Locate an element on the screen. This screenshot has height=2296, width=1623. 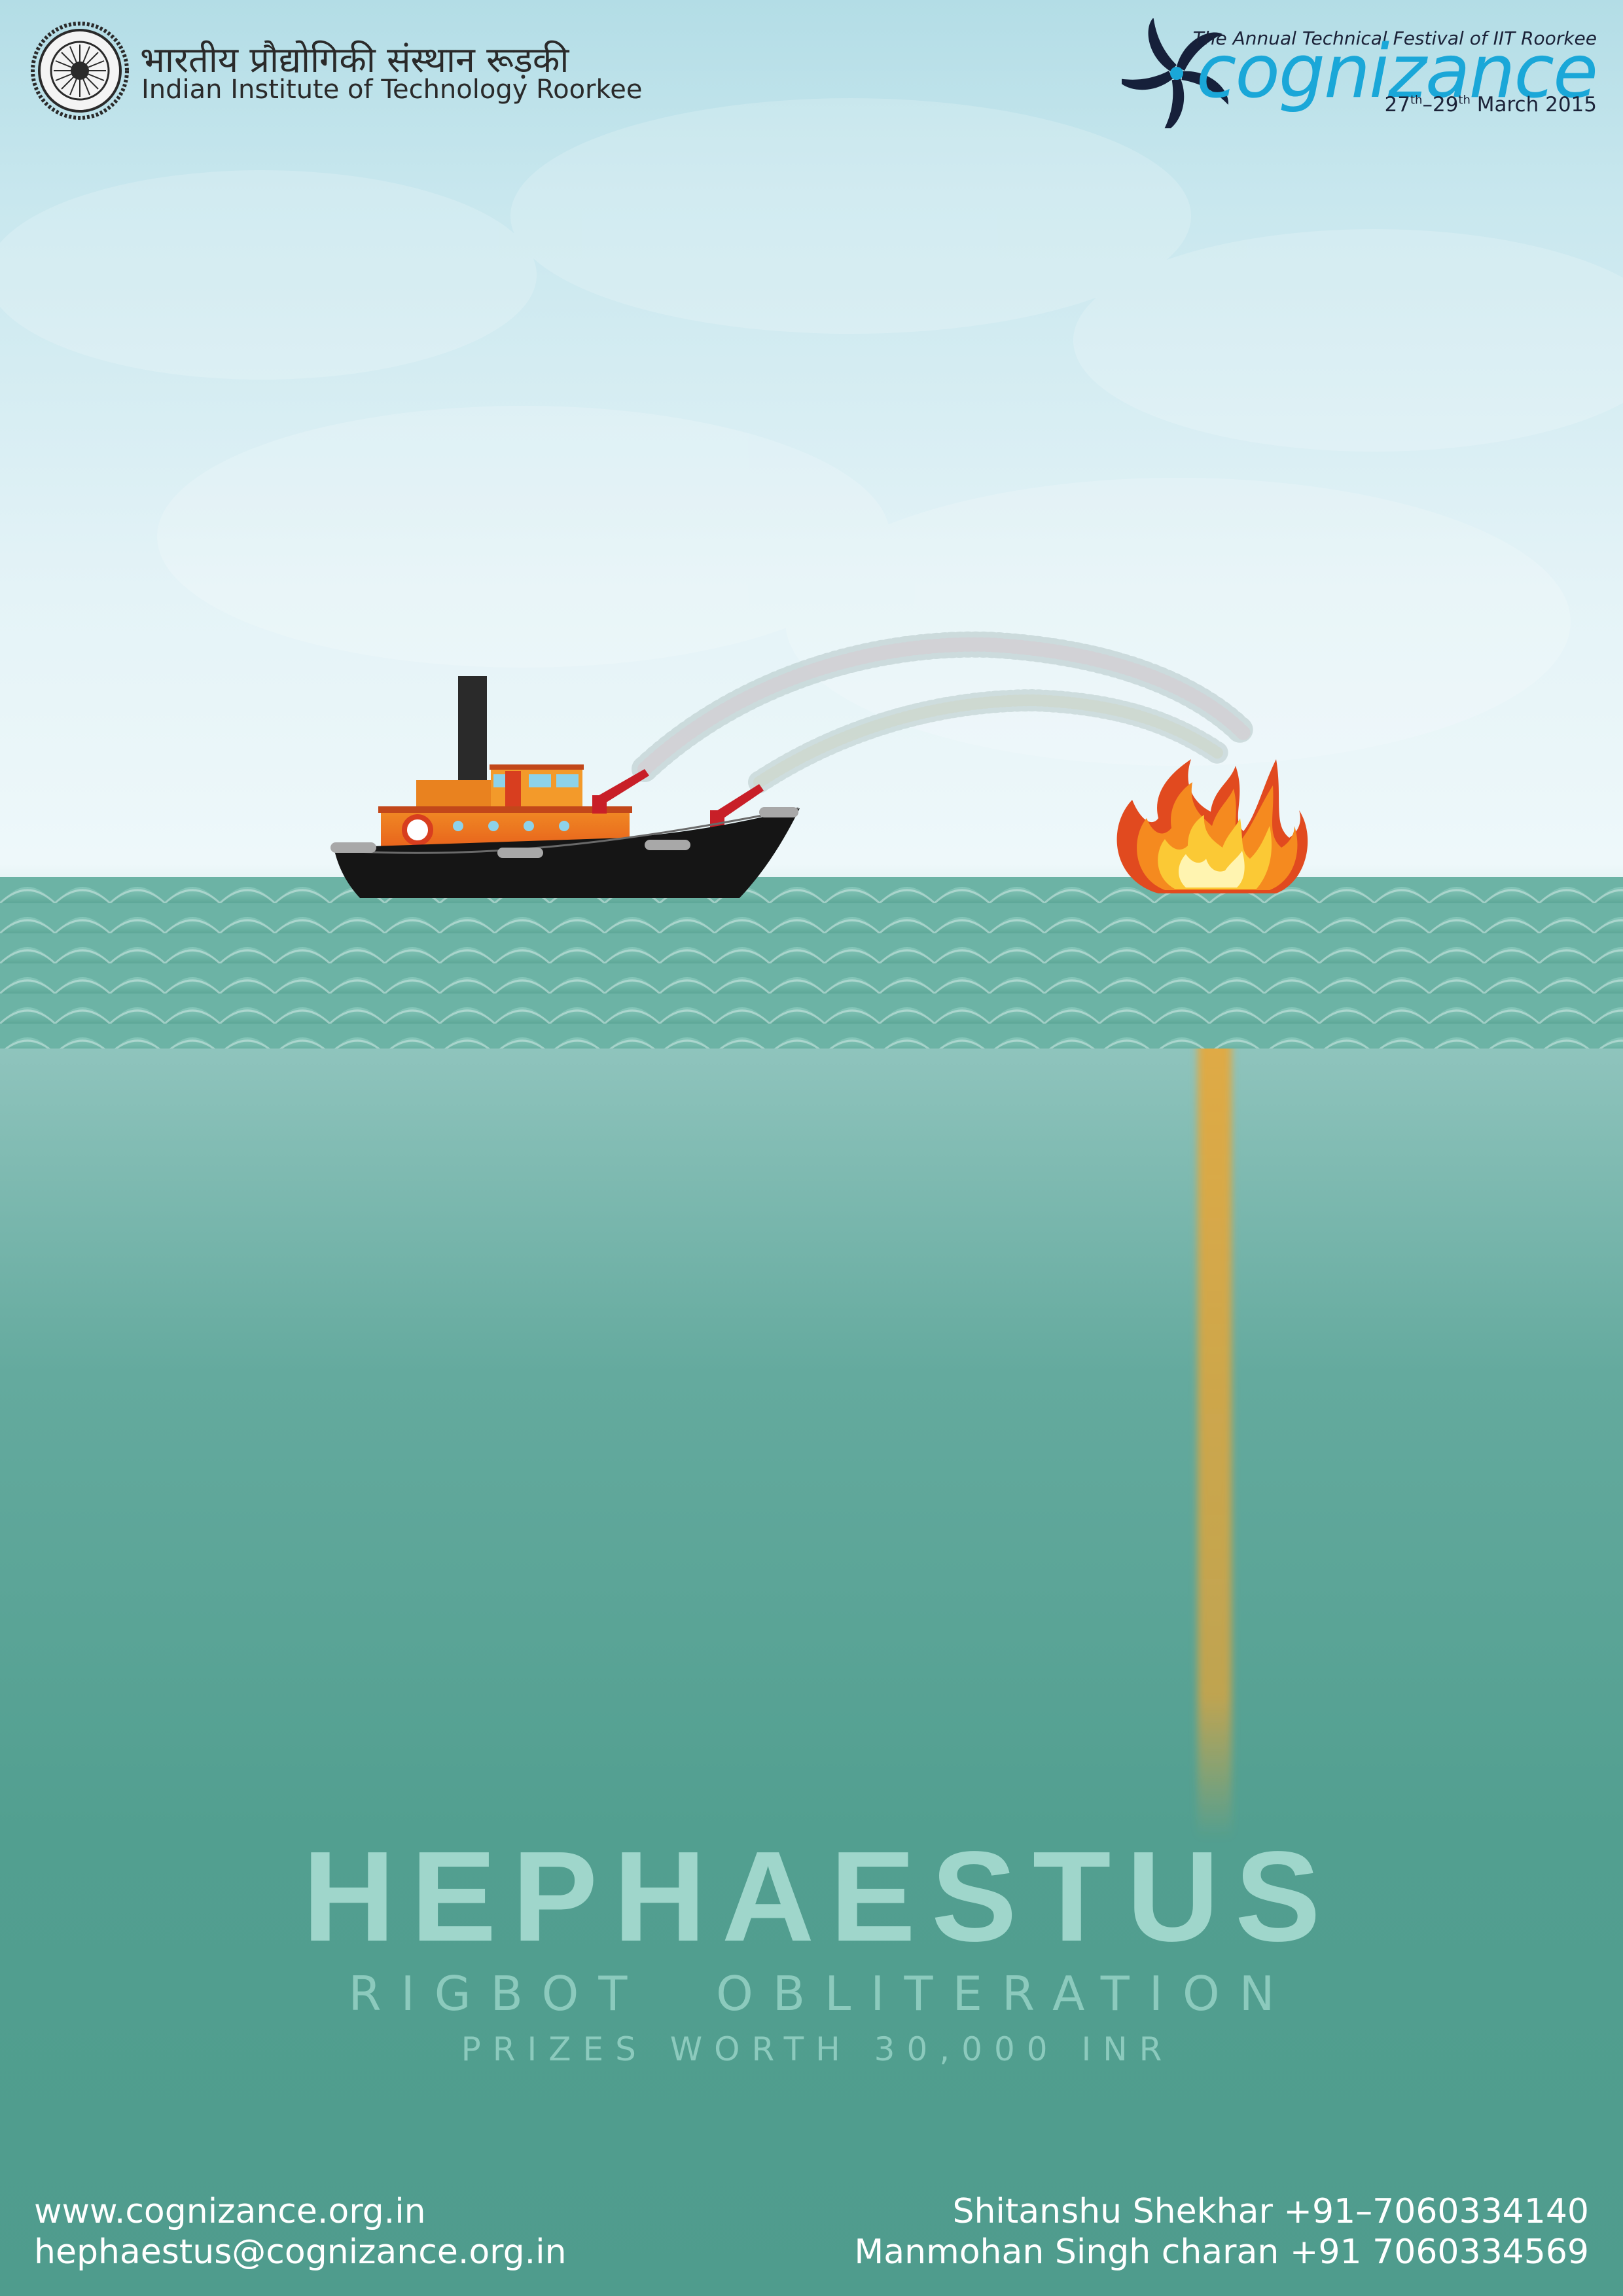
ship-icon is located at coordinates (565, 787).